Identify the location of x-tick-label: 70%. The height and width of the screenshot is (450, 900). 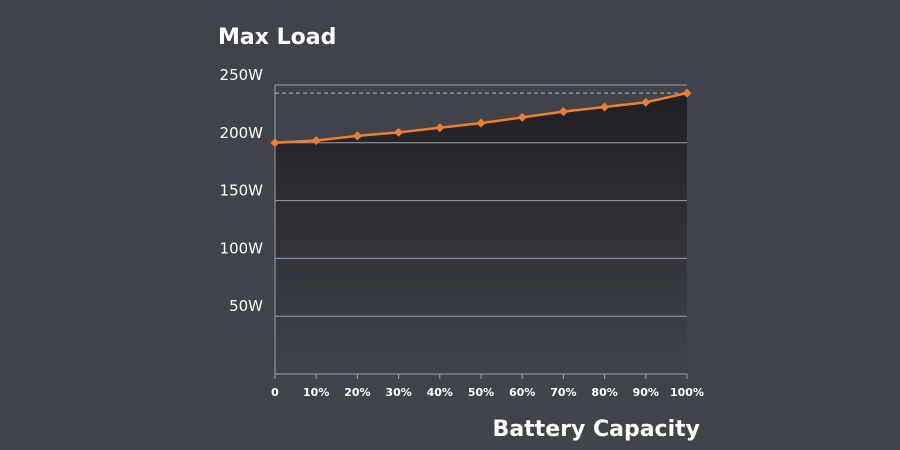
(563, 392).